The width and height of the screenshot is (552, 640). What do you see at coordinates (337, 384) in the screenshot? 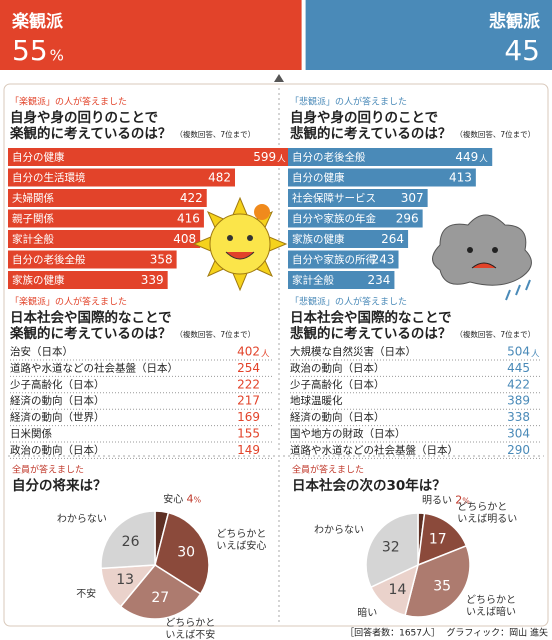
I see `category-label: 少子高齢化（日本）` at bounding box center [337, 384].